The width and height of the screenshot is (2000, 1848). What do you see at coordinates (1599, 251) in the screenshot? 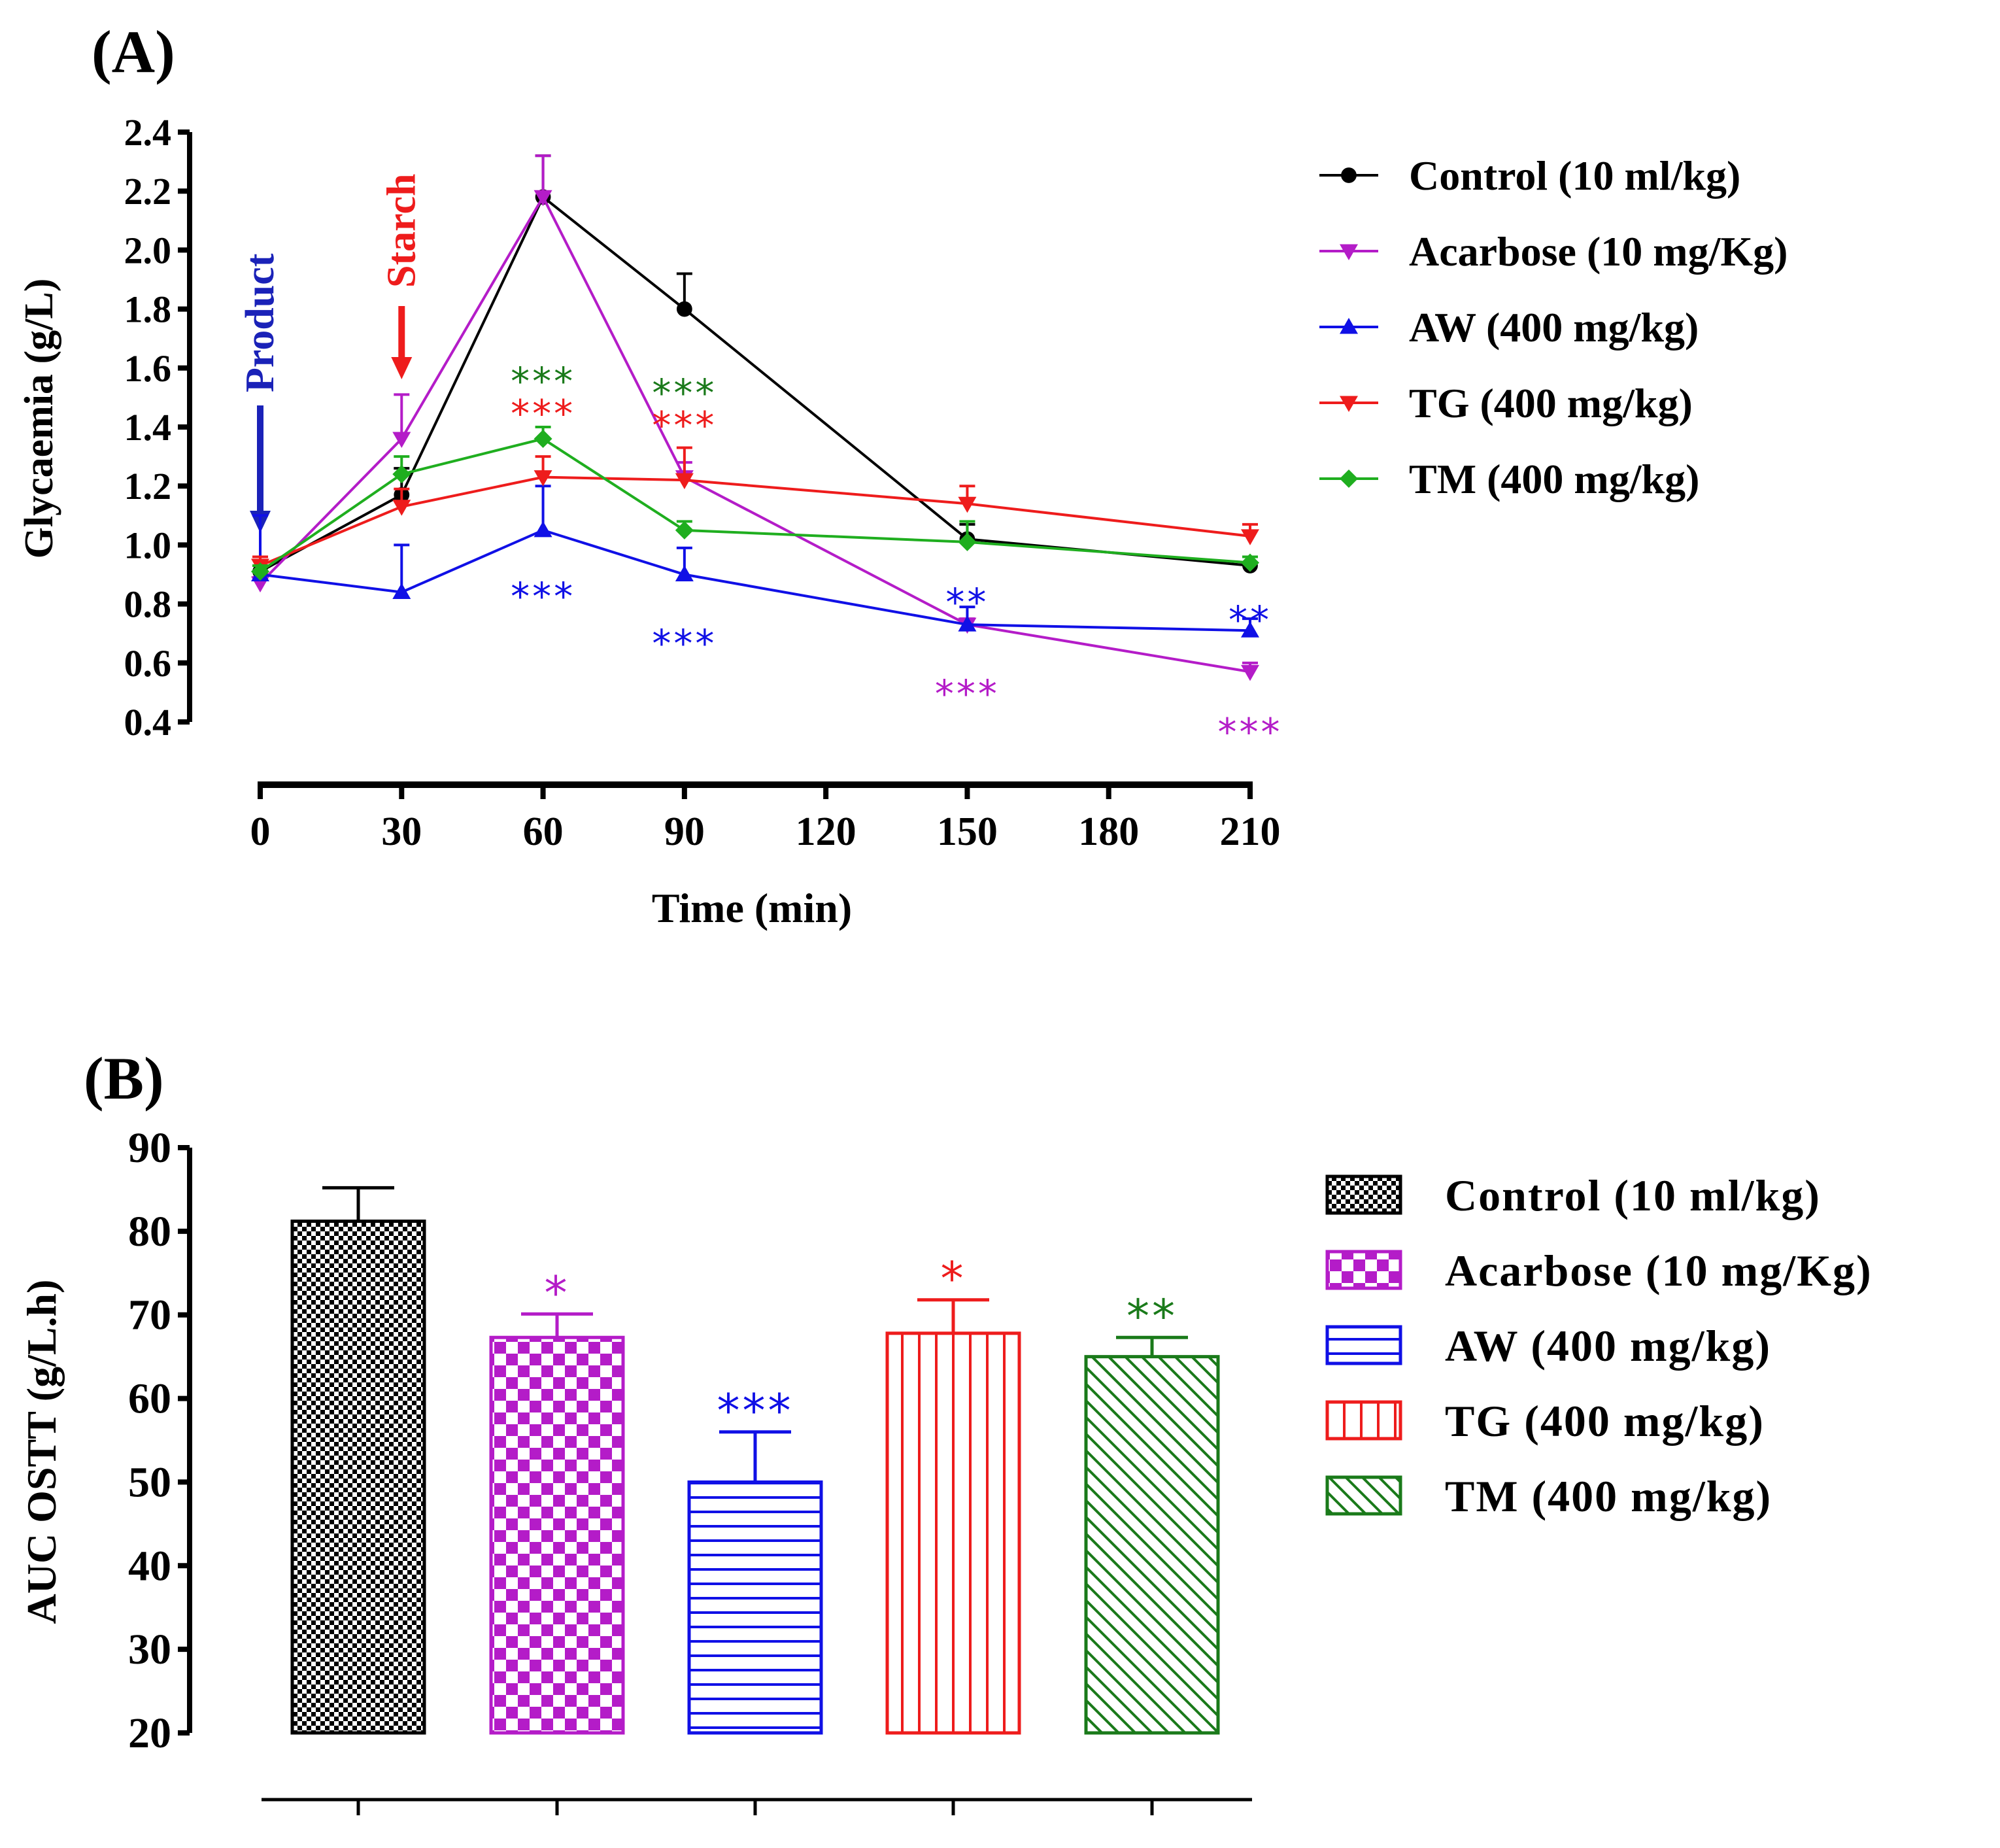
I see `panel-a-legend-label: Acarbose (10 mg/Kg)` at bounding box center [1599, 251].